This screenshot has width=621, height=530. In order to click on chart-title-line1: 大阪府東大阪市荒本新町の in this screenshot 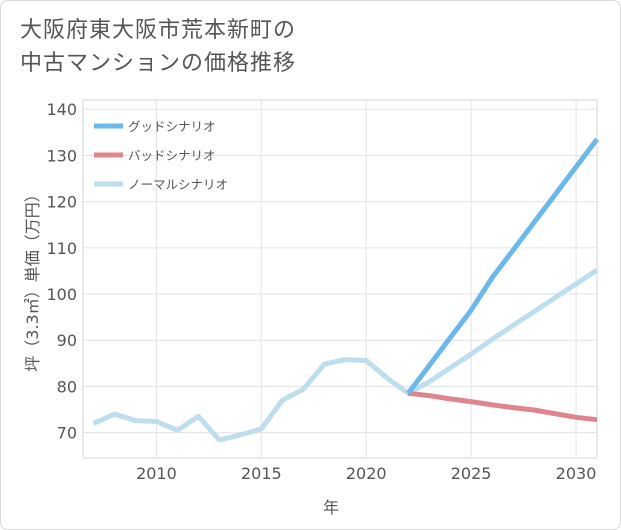, I will do `click(158, 30)`.